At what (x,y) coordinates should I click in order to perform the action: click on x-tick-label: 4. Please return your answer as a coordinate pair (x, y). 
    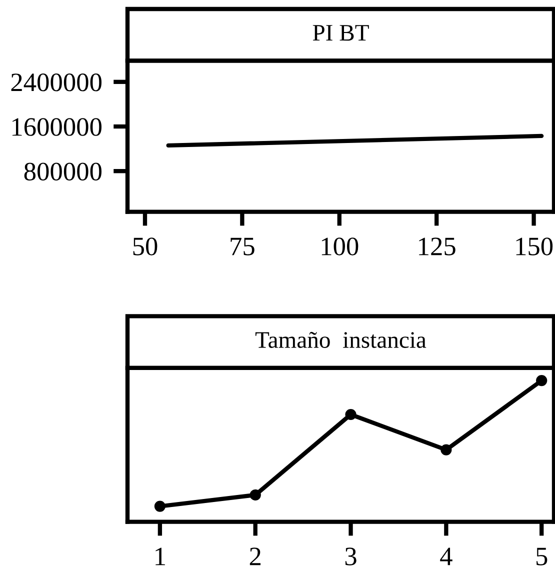
    Looking at the image, I should click on (446, 557).